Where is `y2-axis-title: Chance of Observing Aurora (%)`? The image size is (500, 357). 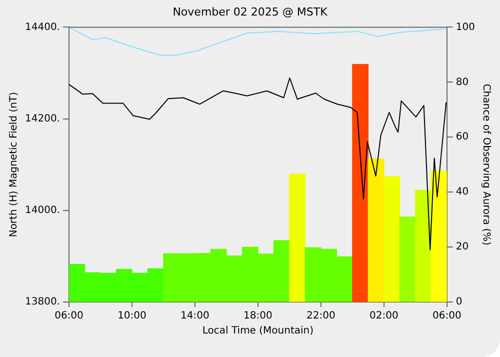
y2-axis-title: Chance of Observing Aurora (%) is located at coordinates (486, 165).